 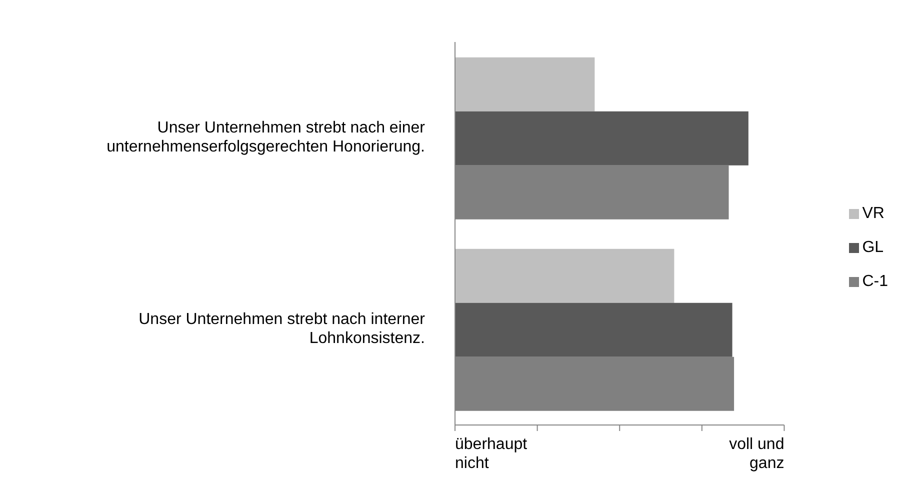 What do you see at coordinates (282, 328) in the screenshot?
I see `y-tick-label: Unser Unternehmen strebt nach interner Lohnkonsistenz.` at bounding box center [282, 328].